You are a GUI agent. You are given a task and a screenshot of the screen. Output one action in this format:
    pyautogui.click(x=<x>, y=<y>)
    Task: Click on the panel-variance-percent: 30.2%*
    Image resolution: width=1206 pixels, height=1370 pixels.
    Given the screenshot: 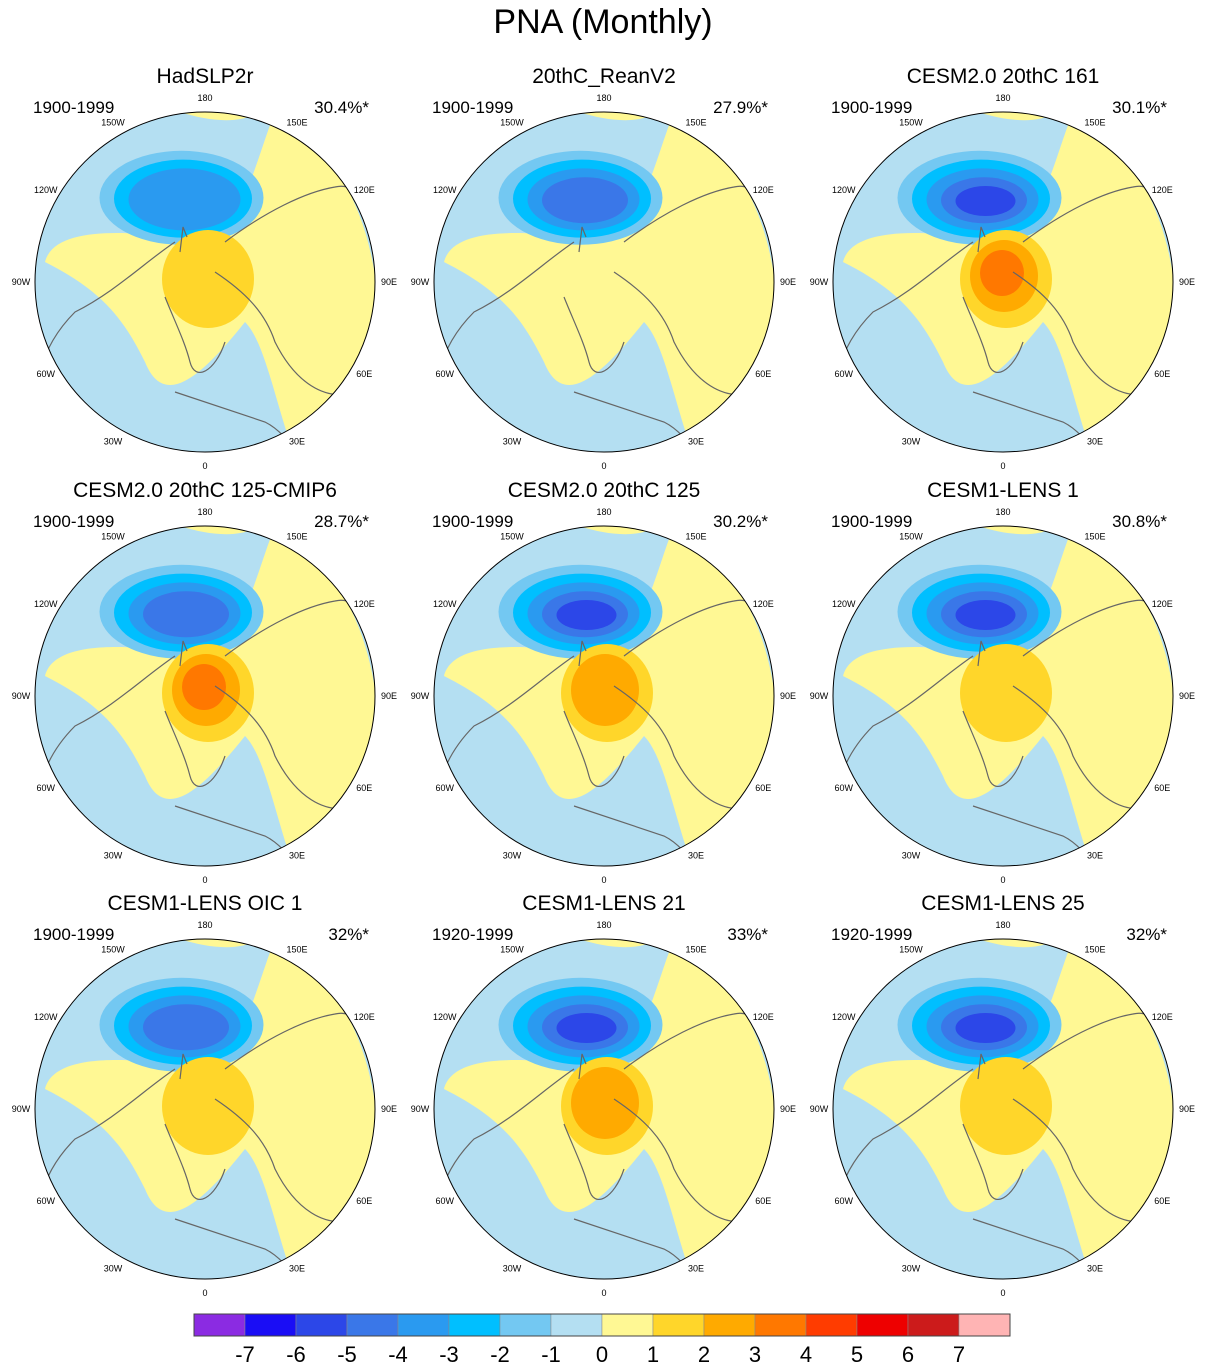 What is the action you would take?
    pyautogui.click(x=740, y=521)
    